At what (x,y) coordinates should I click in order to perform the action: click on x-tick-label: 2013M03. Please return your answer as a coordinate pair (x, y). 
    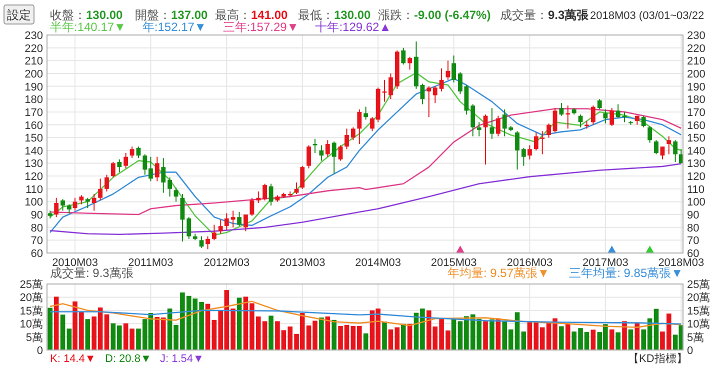
    Looking at the image, I should click on (302, 263).